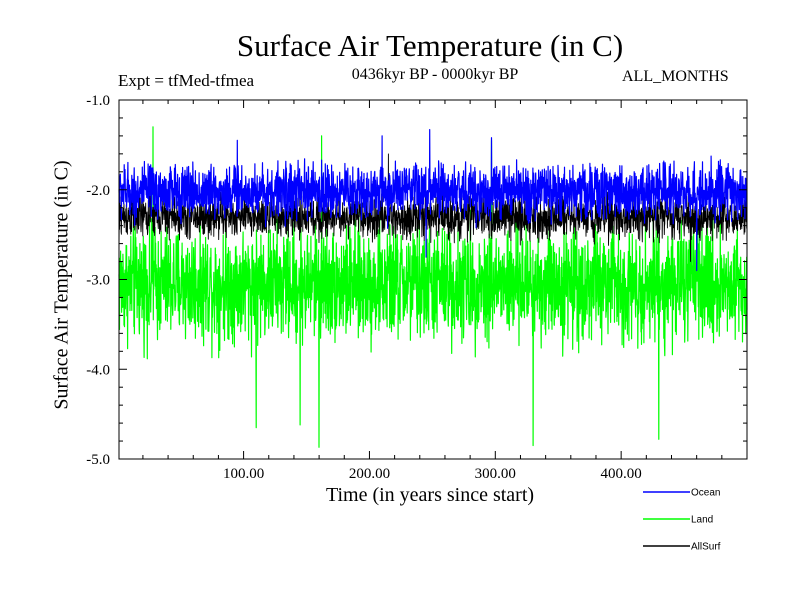  I want to click on y-tick-label: -5.0, so click(98, 460).